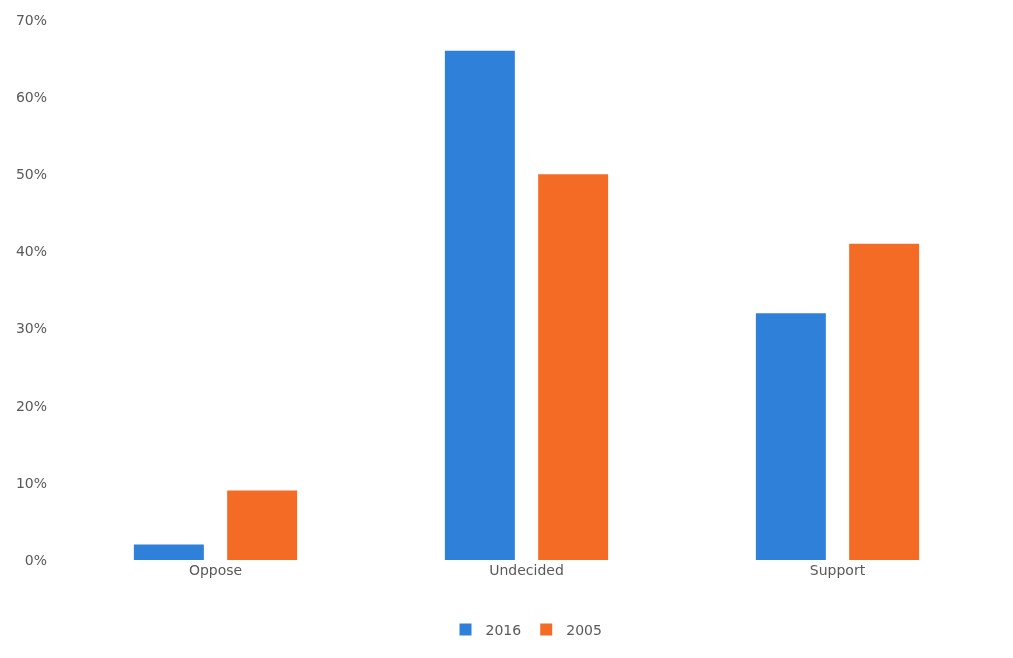 This screenshot has width=1013, height=658. I want to click on x-tick-label: Oppose, so click(215, 570).